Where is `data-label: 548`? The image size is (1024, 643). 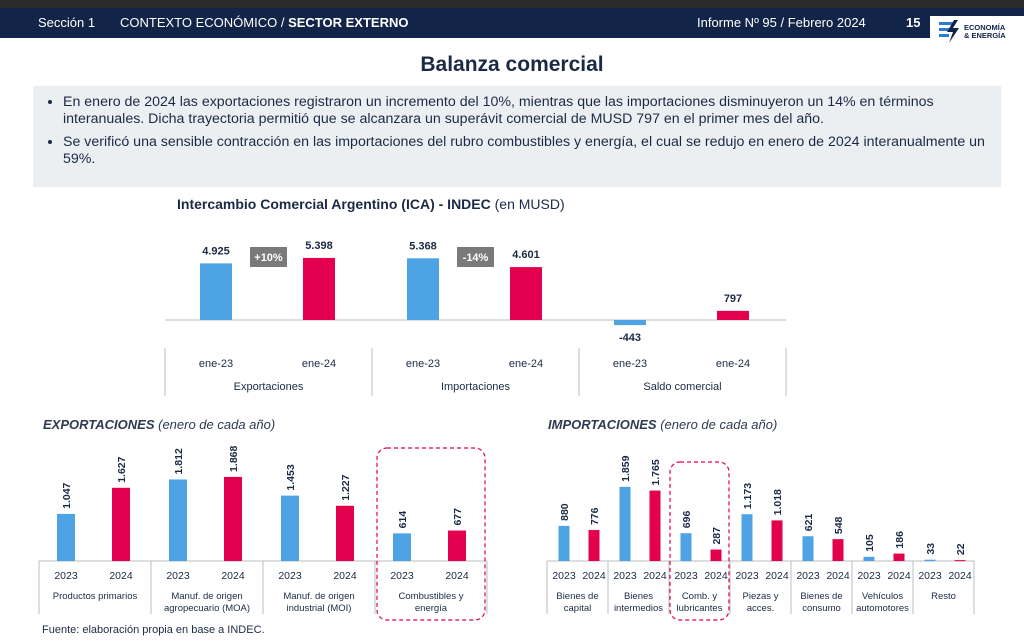
data-label: 548 is located at coordinates (839, 525).